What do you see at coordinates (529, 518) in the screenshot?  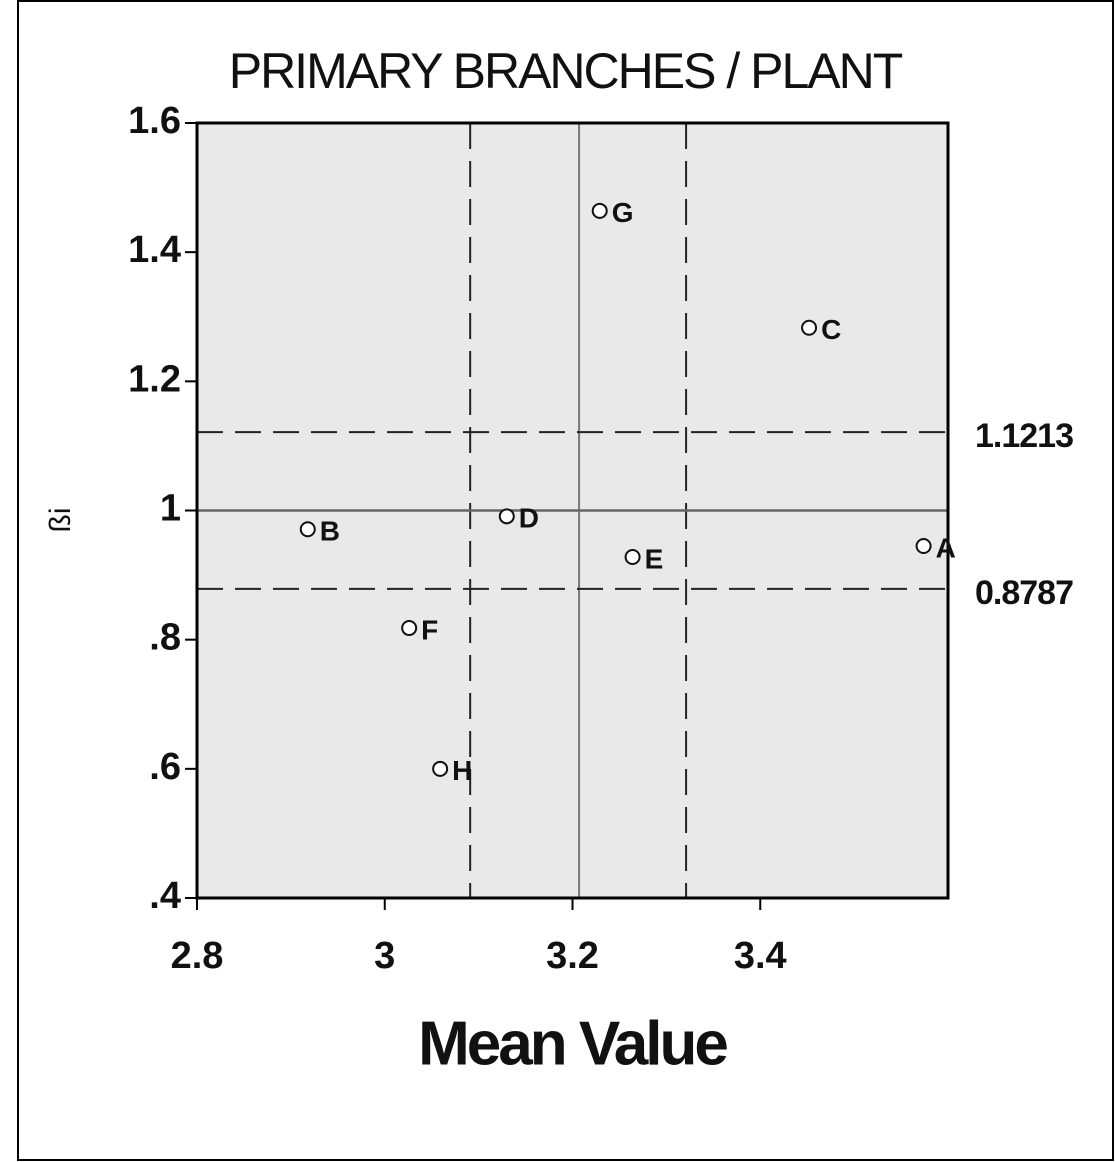 I see `point-label: D` at bounding box center [529, 518].